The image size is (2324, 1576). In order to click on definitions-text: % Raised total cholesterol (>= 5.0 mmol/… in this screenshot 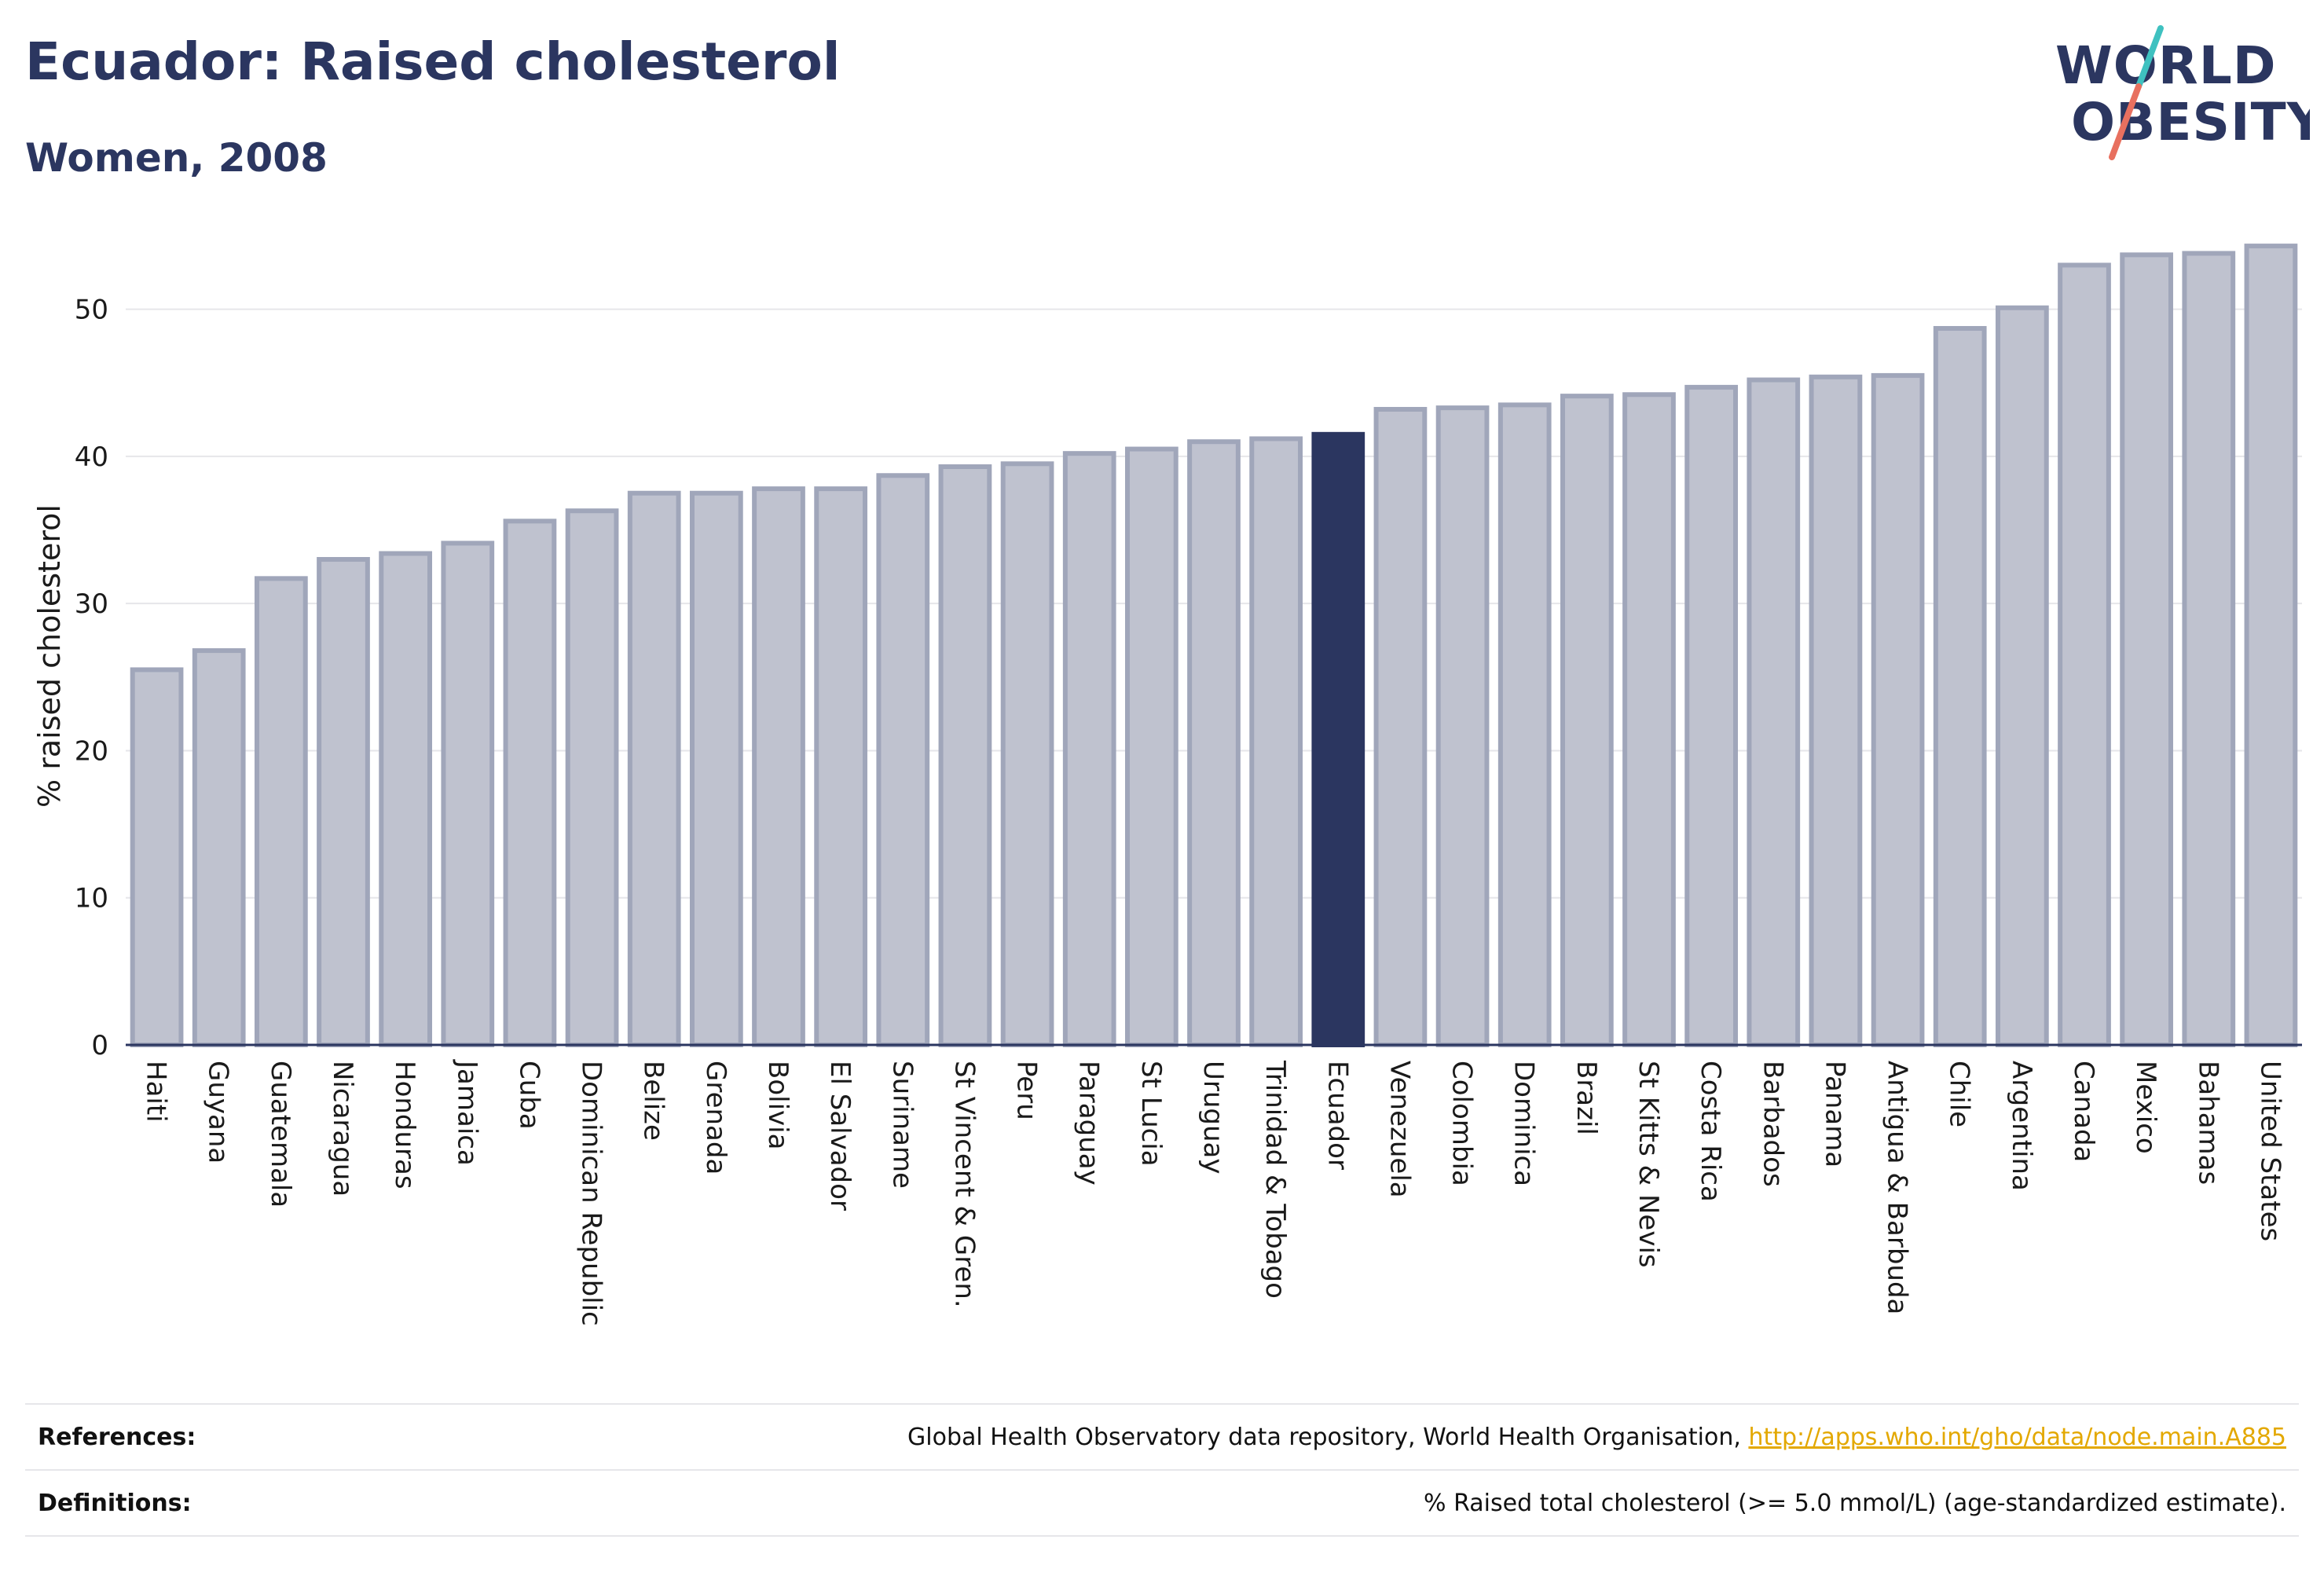, I will do `click(1855, 1503)`.